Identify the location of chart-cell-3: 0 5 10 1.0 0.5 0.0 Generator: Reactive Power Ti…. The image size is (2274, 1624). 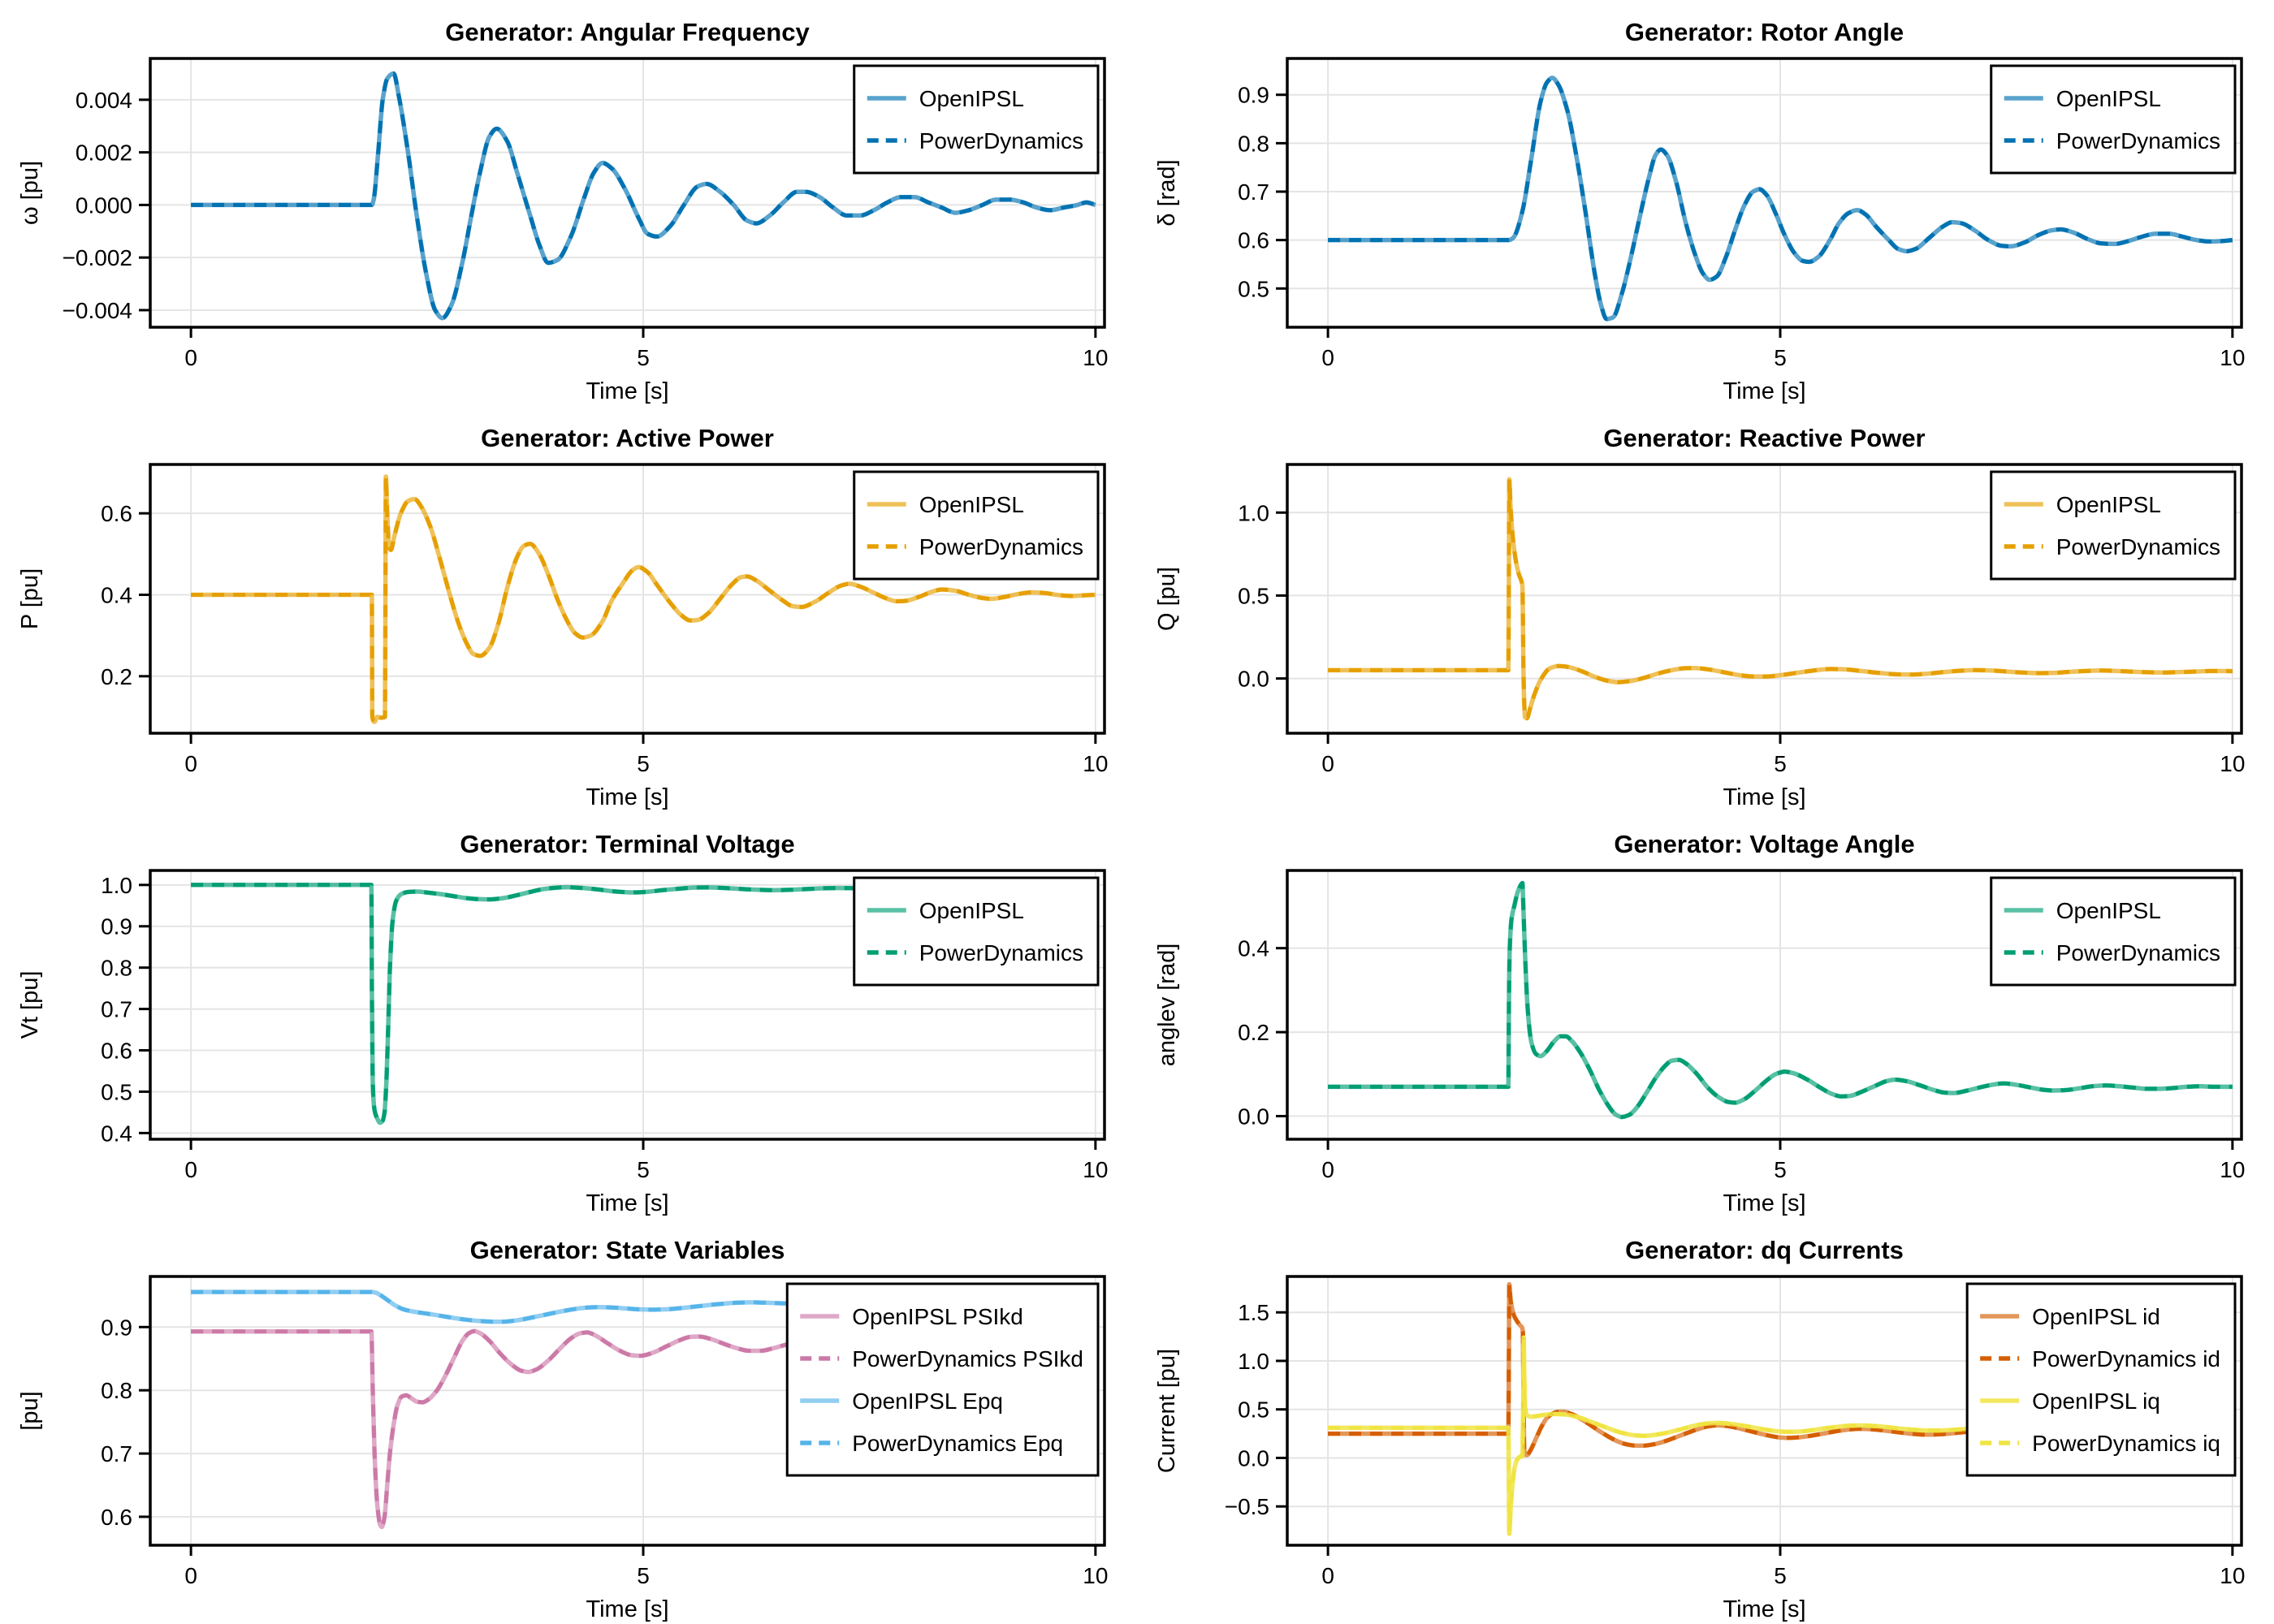
(1705, 609).